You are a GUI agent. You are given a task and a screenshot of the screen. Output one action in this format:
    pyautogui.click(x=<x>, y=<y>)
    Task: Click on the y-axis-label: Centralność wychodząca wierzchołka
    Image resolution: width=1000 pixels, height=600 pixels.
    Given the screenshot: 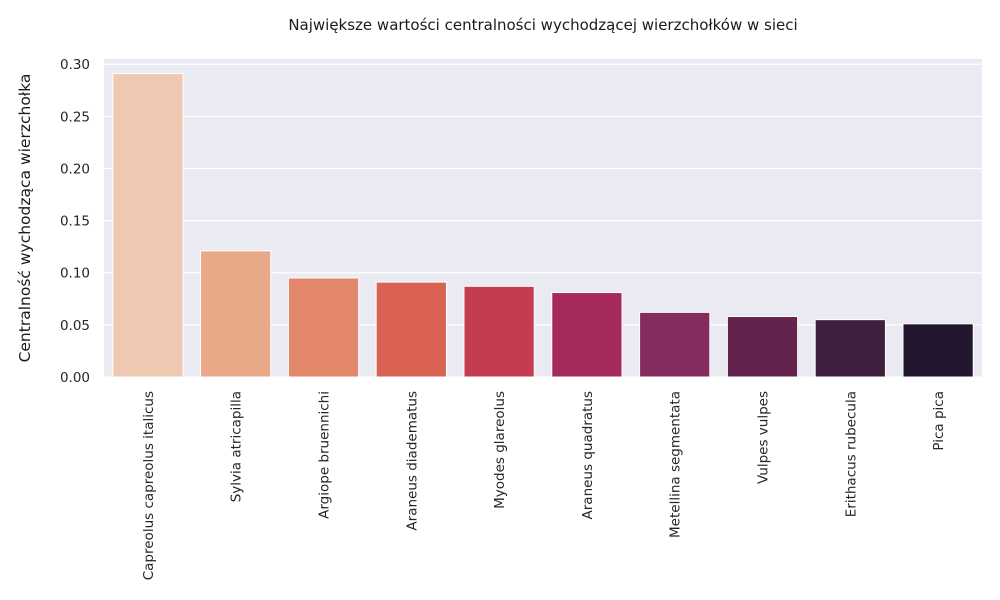 What is the action you would take?
    pyautogui.click(x=25, y=218)
    